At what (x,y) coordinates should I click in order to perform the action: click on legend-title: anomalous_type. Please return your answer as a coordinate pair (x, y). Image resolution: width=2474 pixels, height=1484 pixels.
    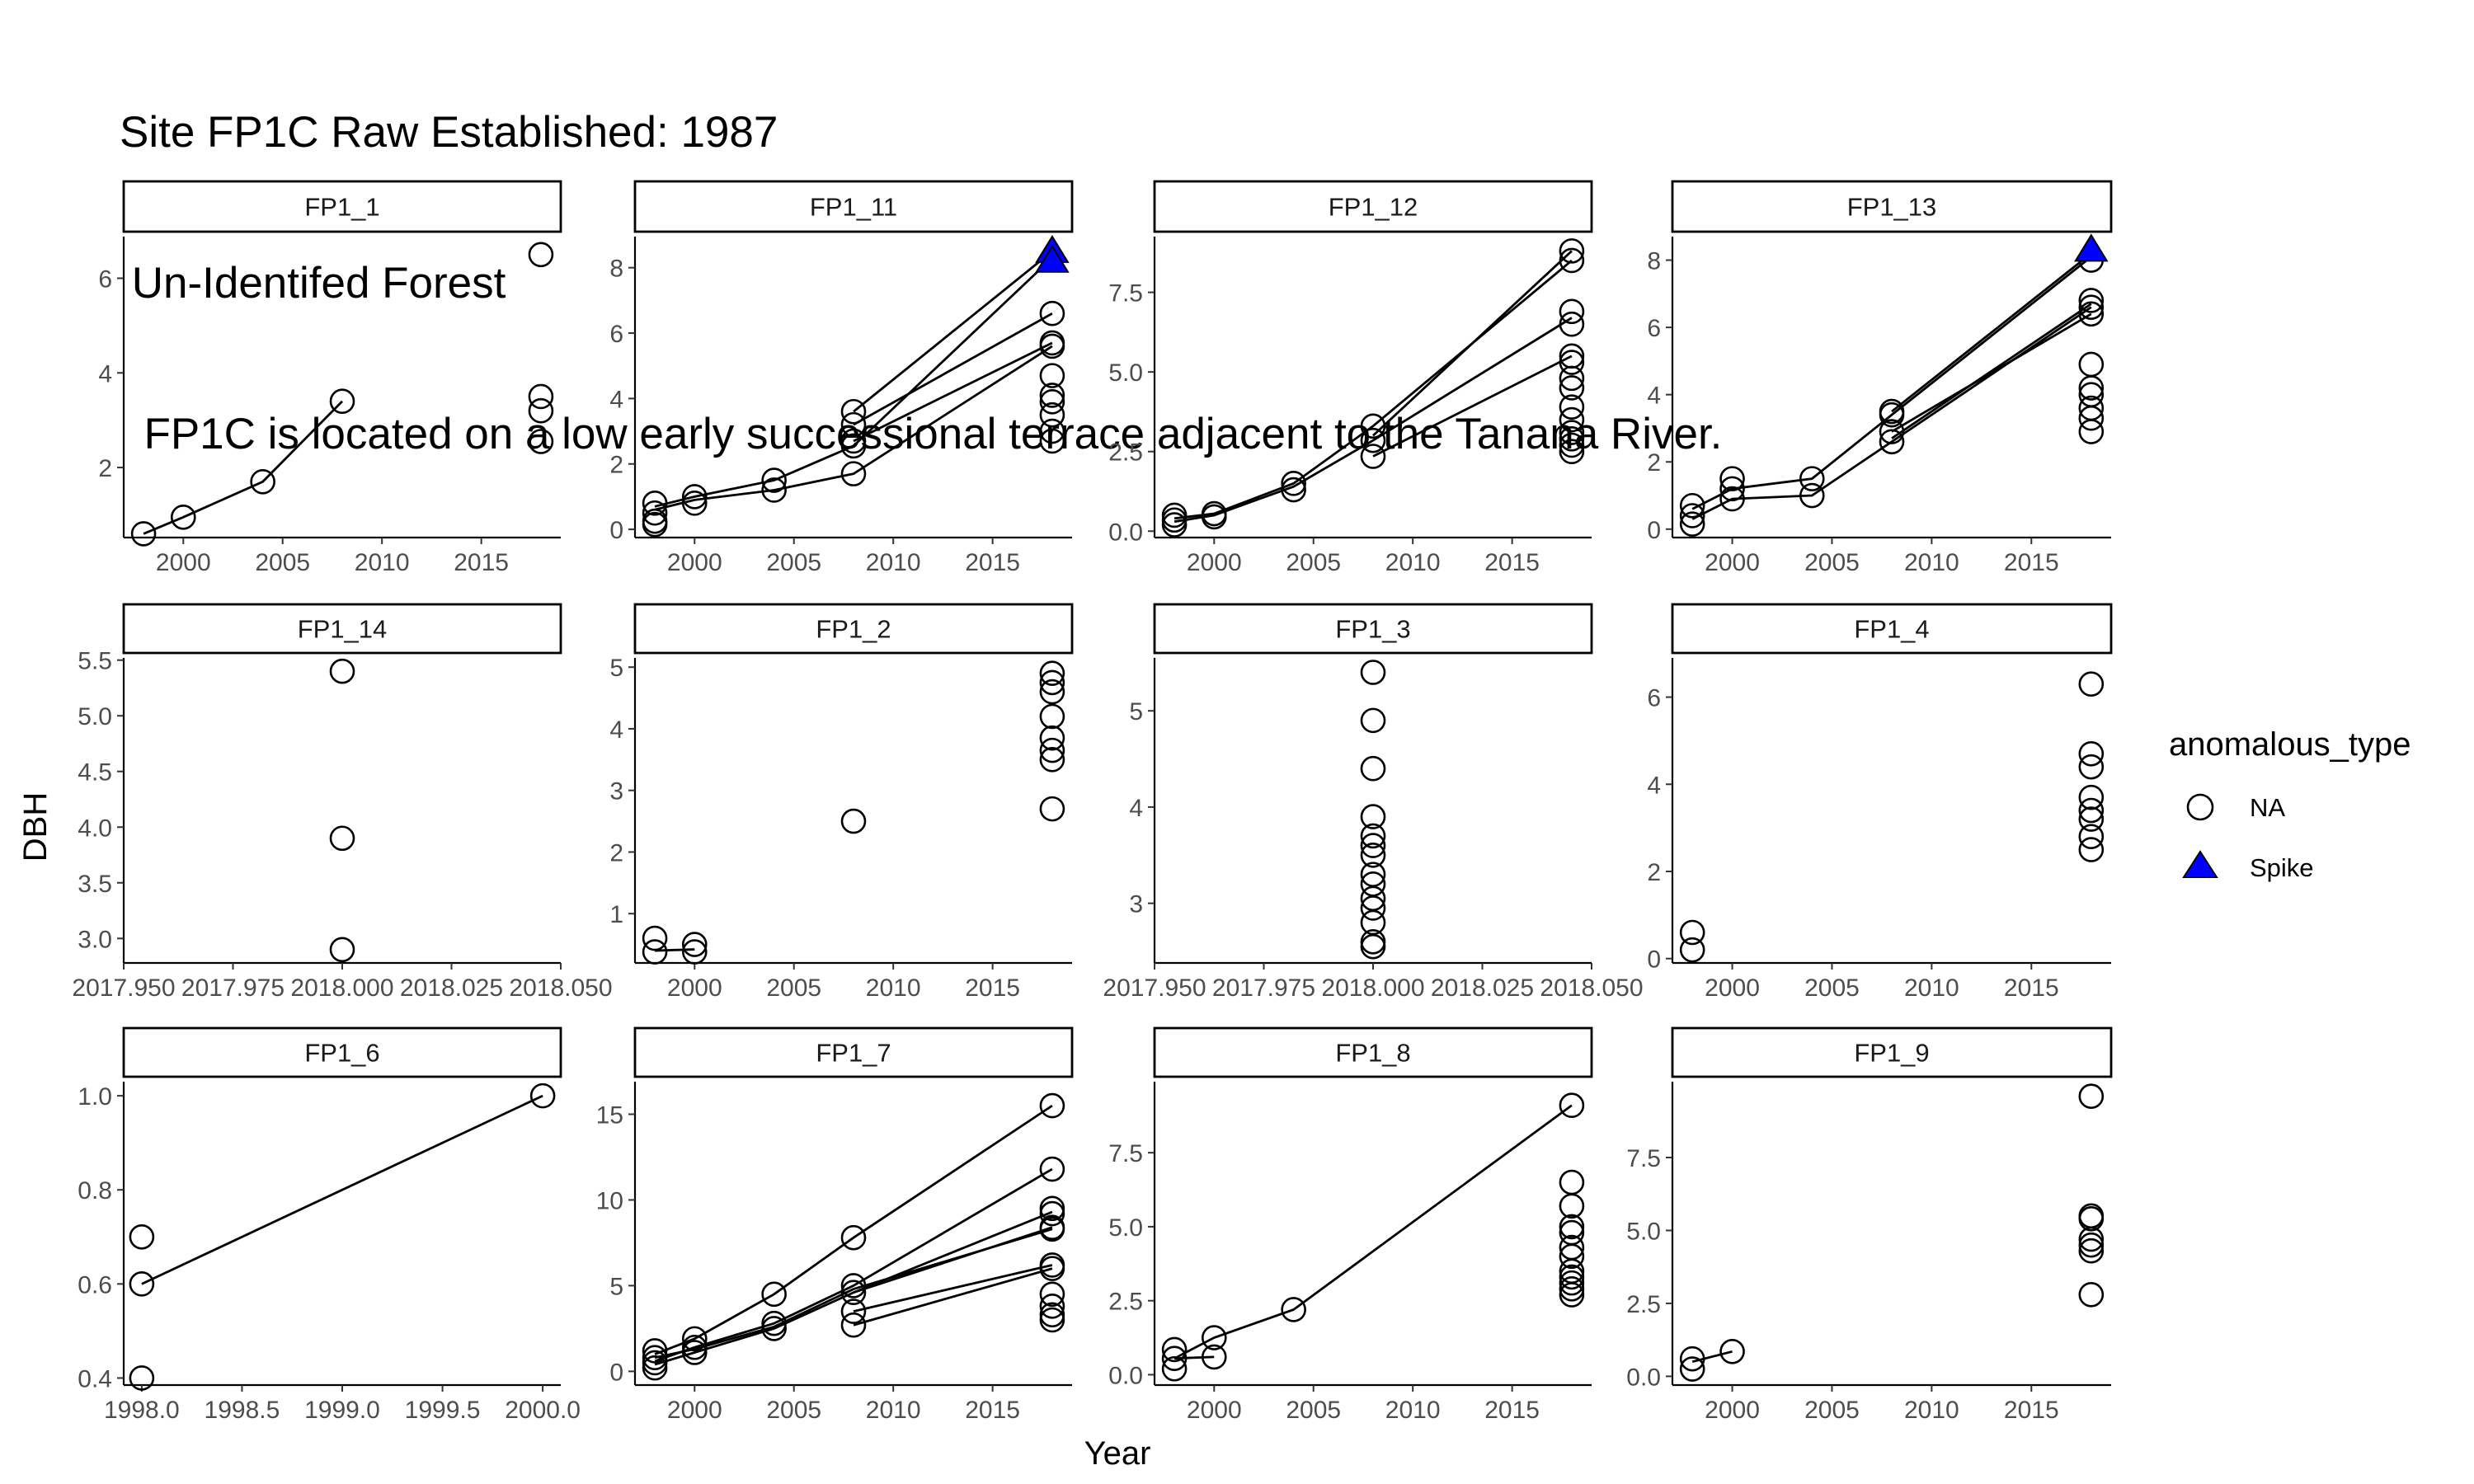
    Looking at the image, I should click on (2290, 744).